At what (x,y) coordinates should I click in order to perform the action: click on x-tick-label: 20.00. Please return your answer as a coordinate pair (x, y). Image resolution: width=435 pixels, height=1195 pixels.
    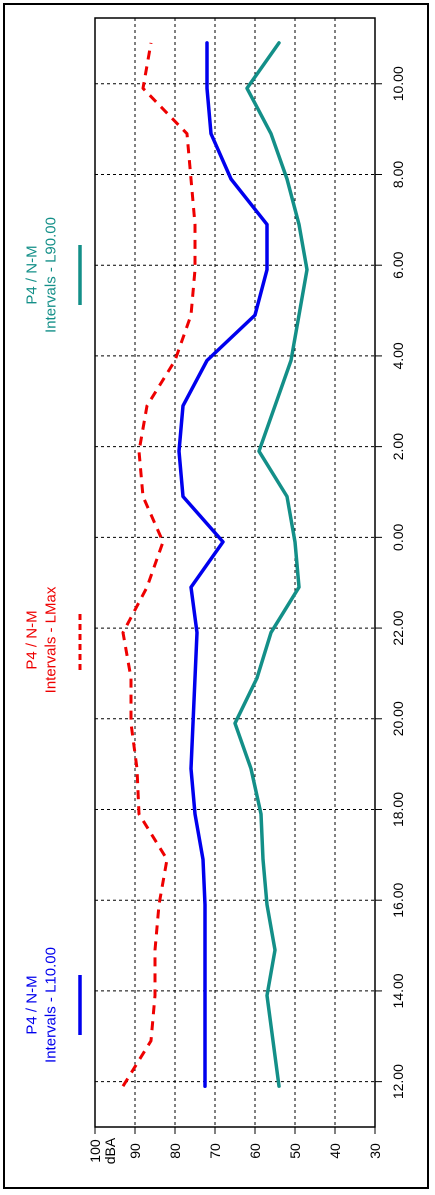
    Looking at the image, I should click on (398, 718).